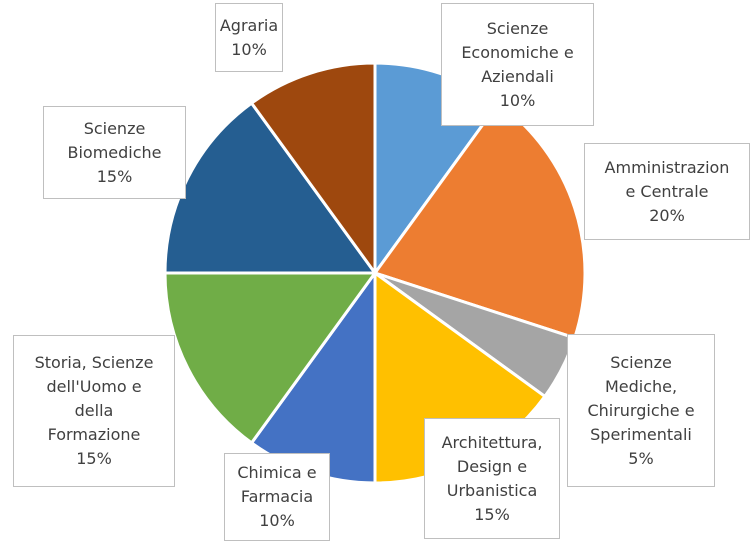  What do you see at coordinates (641, 458) in the screenshot?
I see `value-label: 5%` at bounding box center [641, 458].